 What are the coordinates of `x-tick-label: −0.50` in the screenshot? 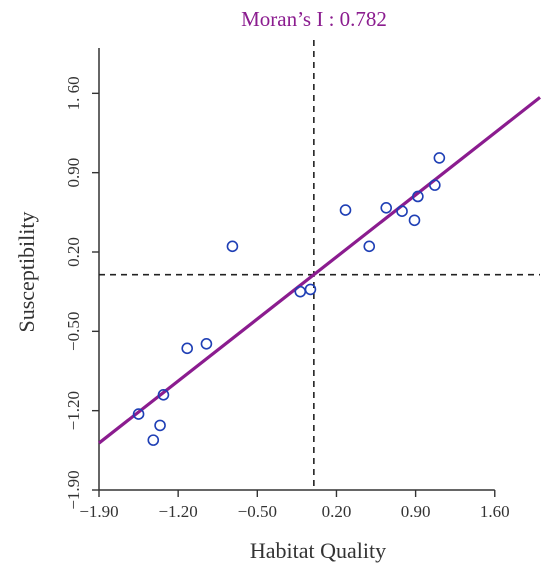 It's located at (257, 511).